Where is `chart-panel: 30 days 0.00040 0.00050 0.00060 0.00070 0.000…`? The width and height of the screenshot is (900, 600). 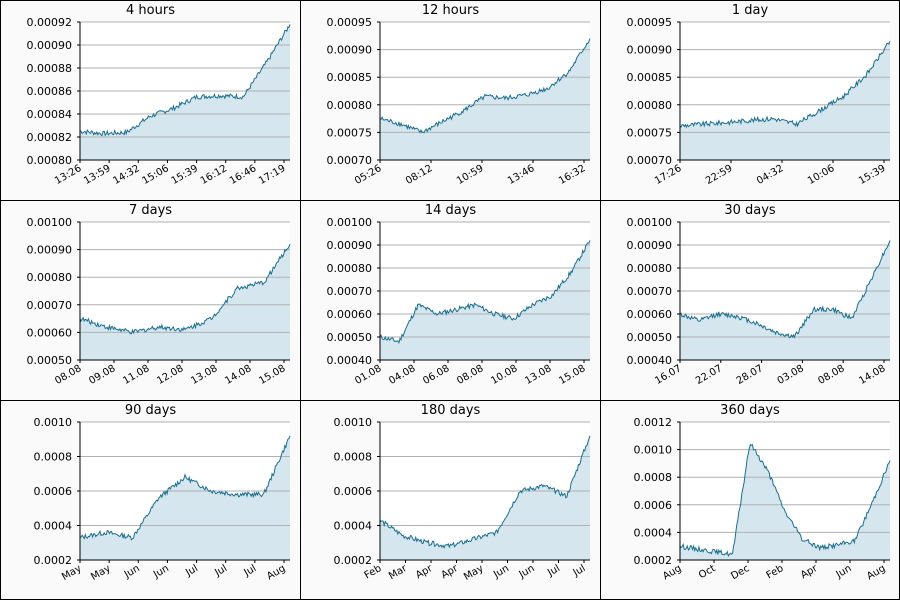 chart-panel: 30 days 0.00040 0.00050 0.00060 0.00070 0.000… is located at coordinates (750, 300).